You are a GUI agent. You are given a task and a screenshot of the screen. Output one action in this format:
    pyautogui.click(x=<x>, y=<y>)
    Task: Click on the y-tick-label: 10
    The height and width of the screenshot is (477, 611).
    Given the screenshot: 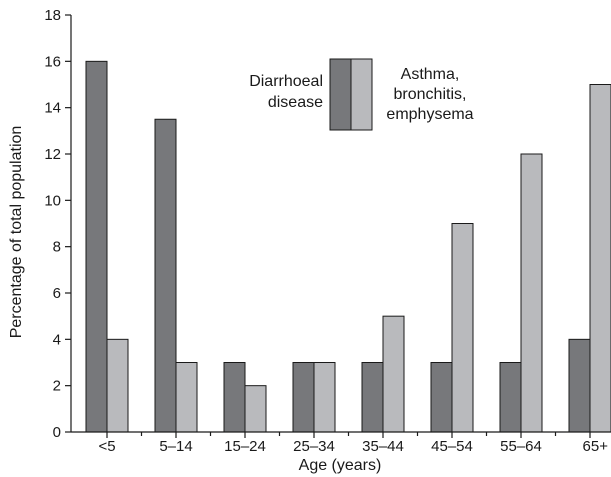 What is the action you would take?
    pyautogui.click(x=52, y=200)
    